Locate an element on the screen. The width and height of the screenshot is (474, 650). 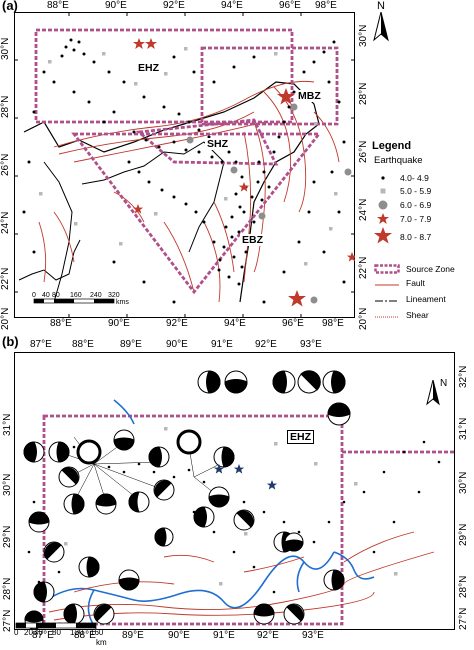
legend-lineament-swatch is located at coordinates (387, 301).